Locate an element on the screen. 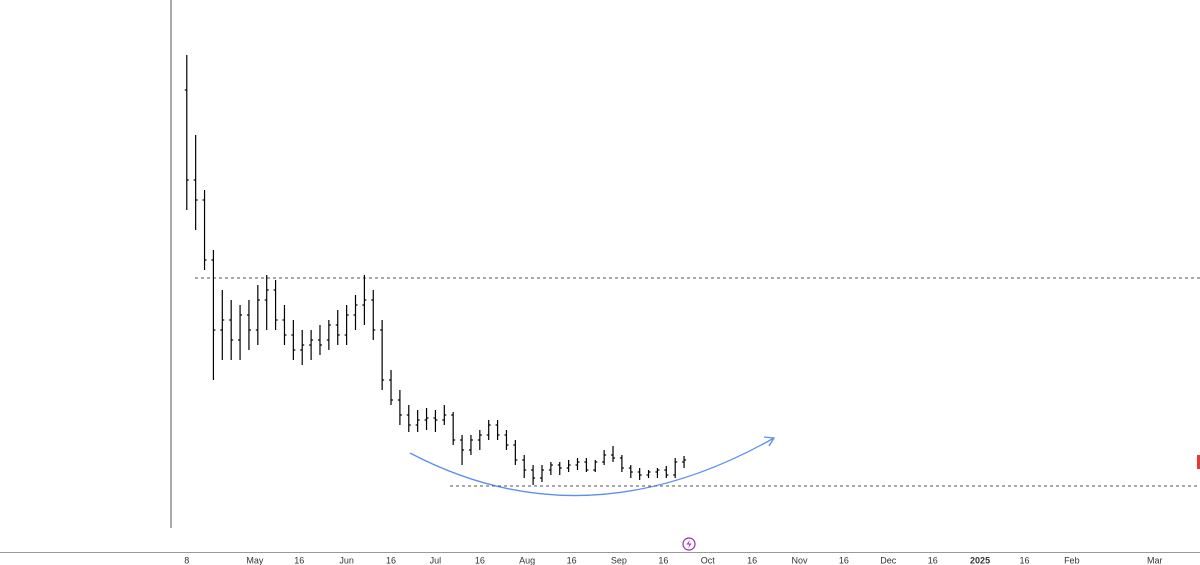 The width and height of the screenshot is (1200, 565). x-tick-label: 2025 is located at coordinates (980, 560).